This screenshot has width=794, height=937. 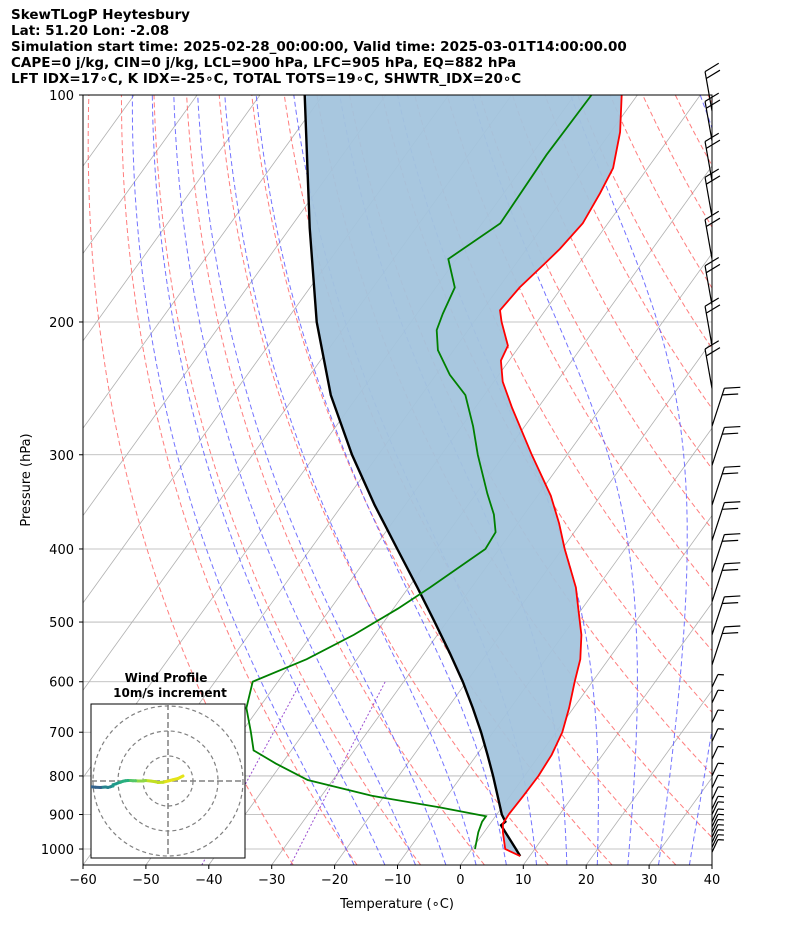 I want to click on y-tick-label: 900, so click(x=61, y=816).